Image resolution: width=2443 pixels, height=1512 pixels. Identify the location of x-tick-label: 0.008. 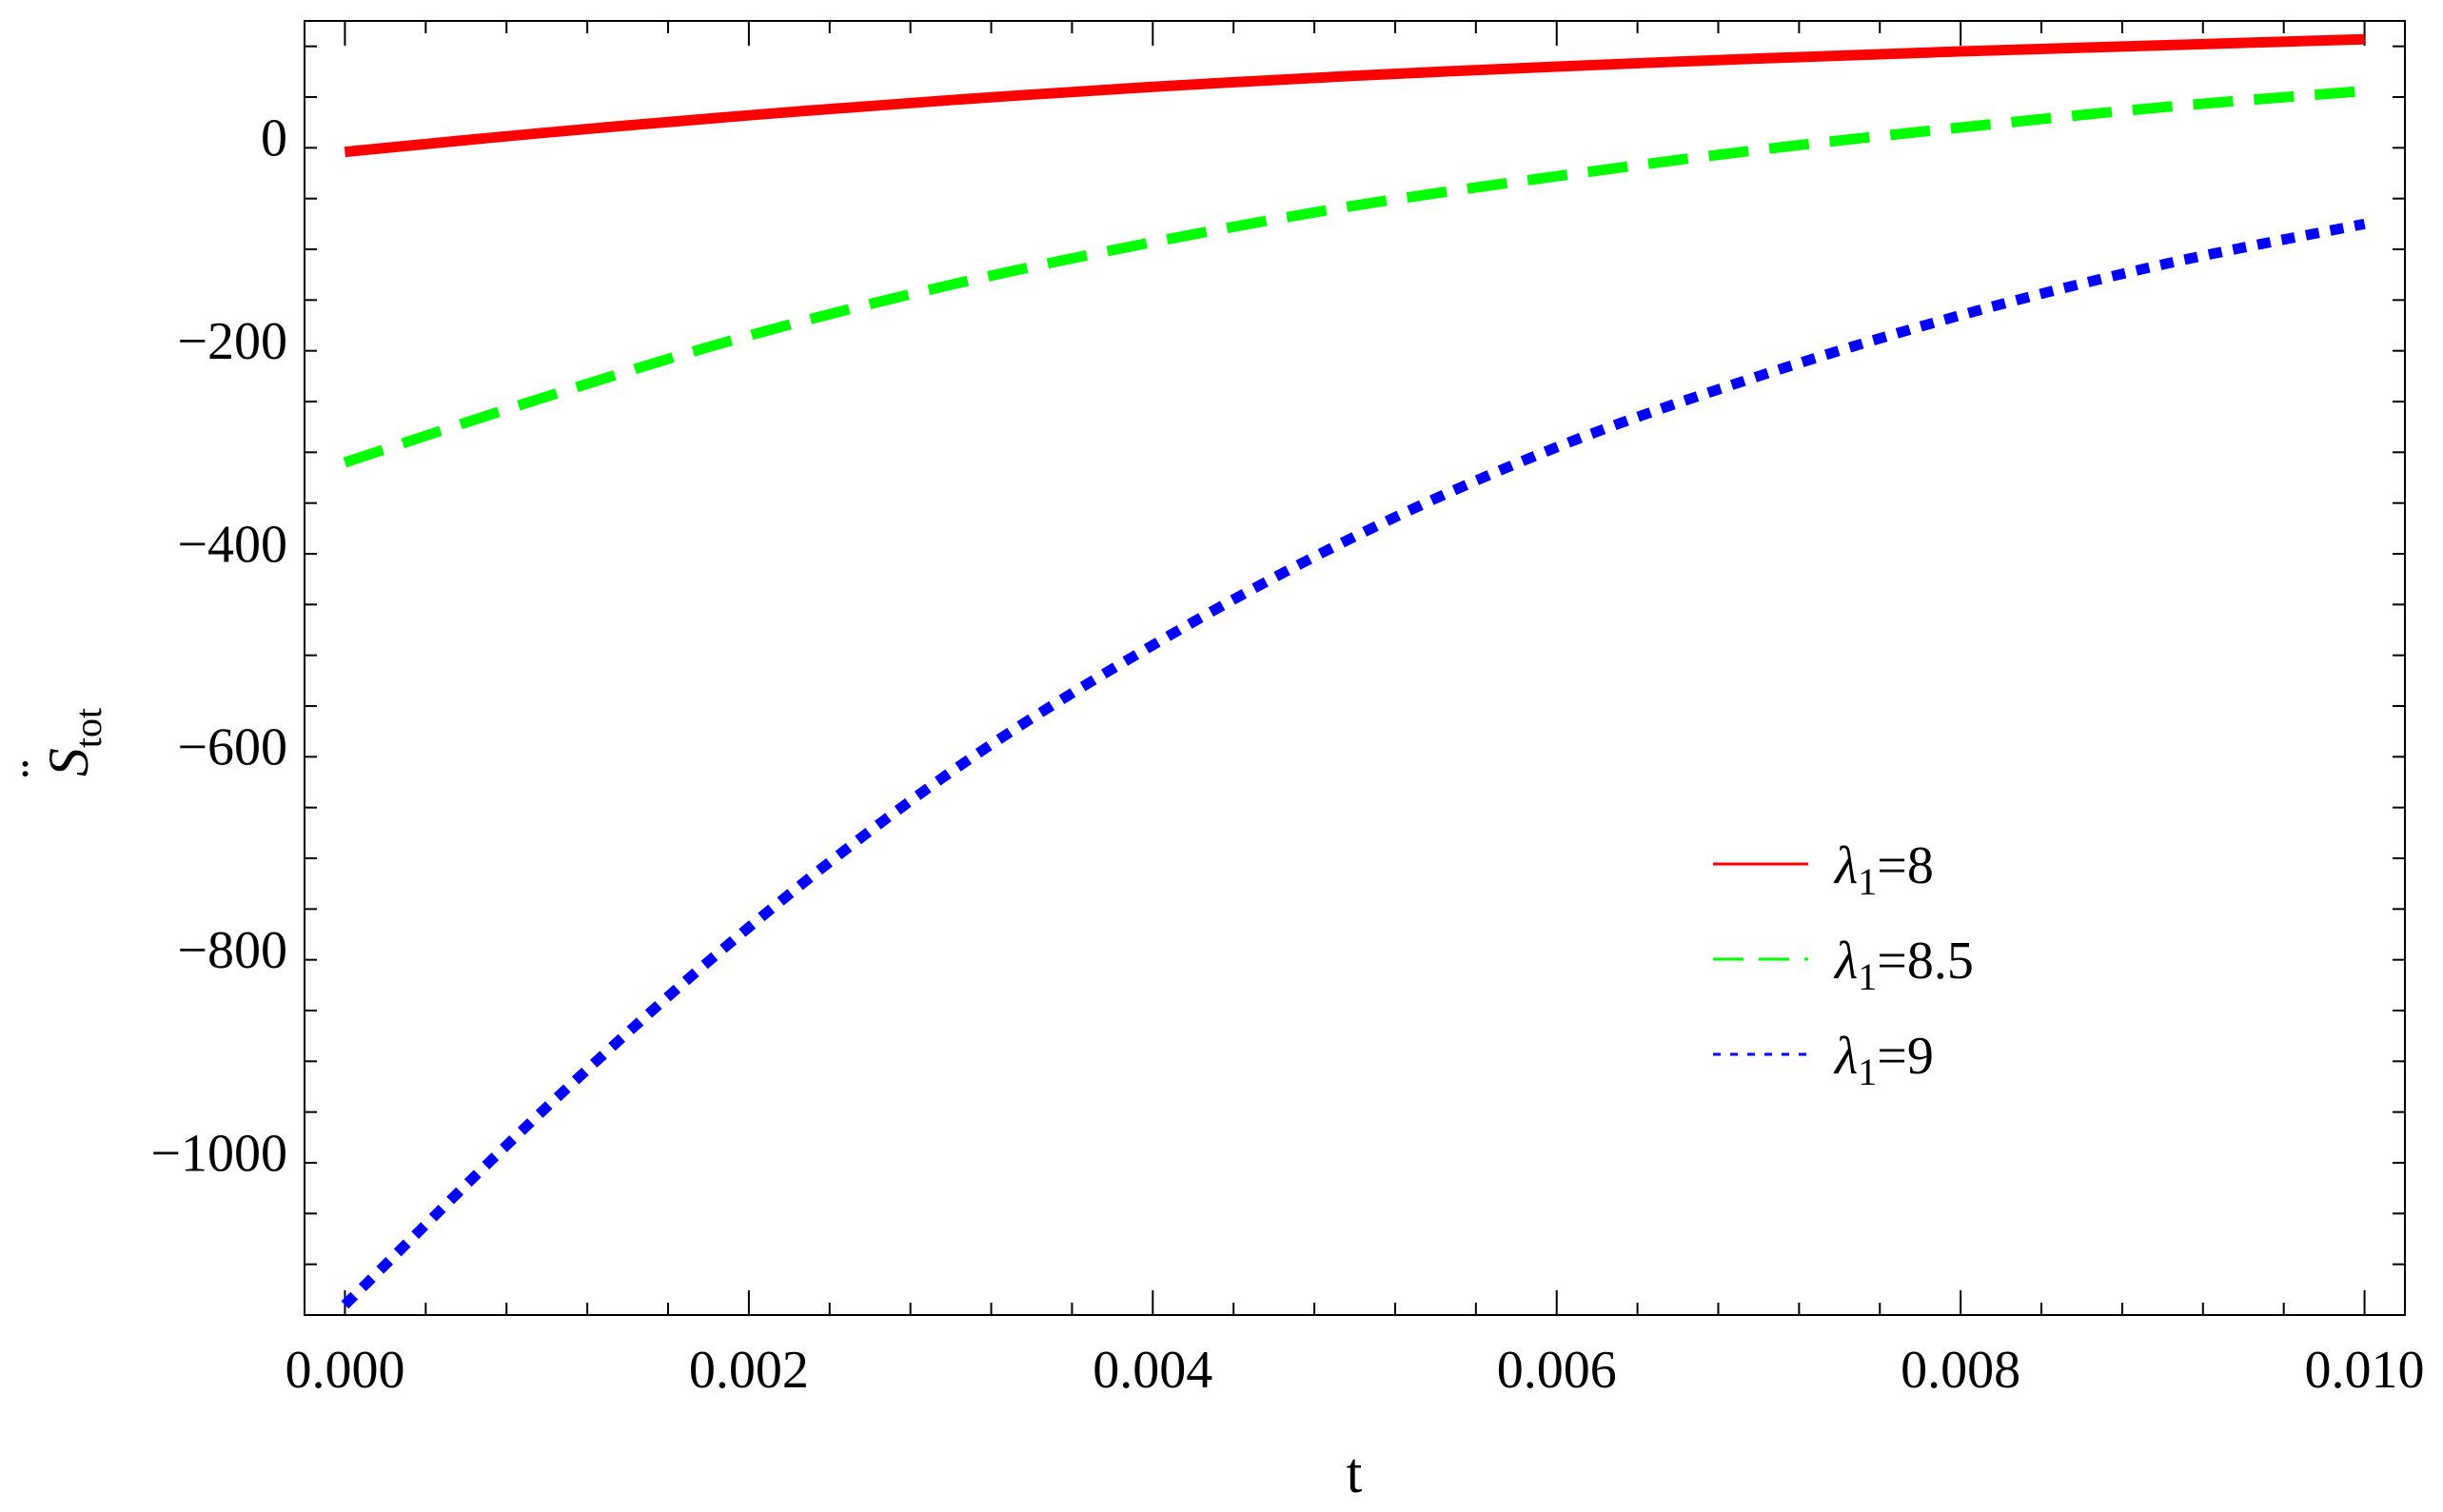
(1960, 1370).